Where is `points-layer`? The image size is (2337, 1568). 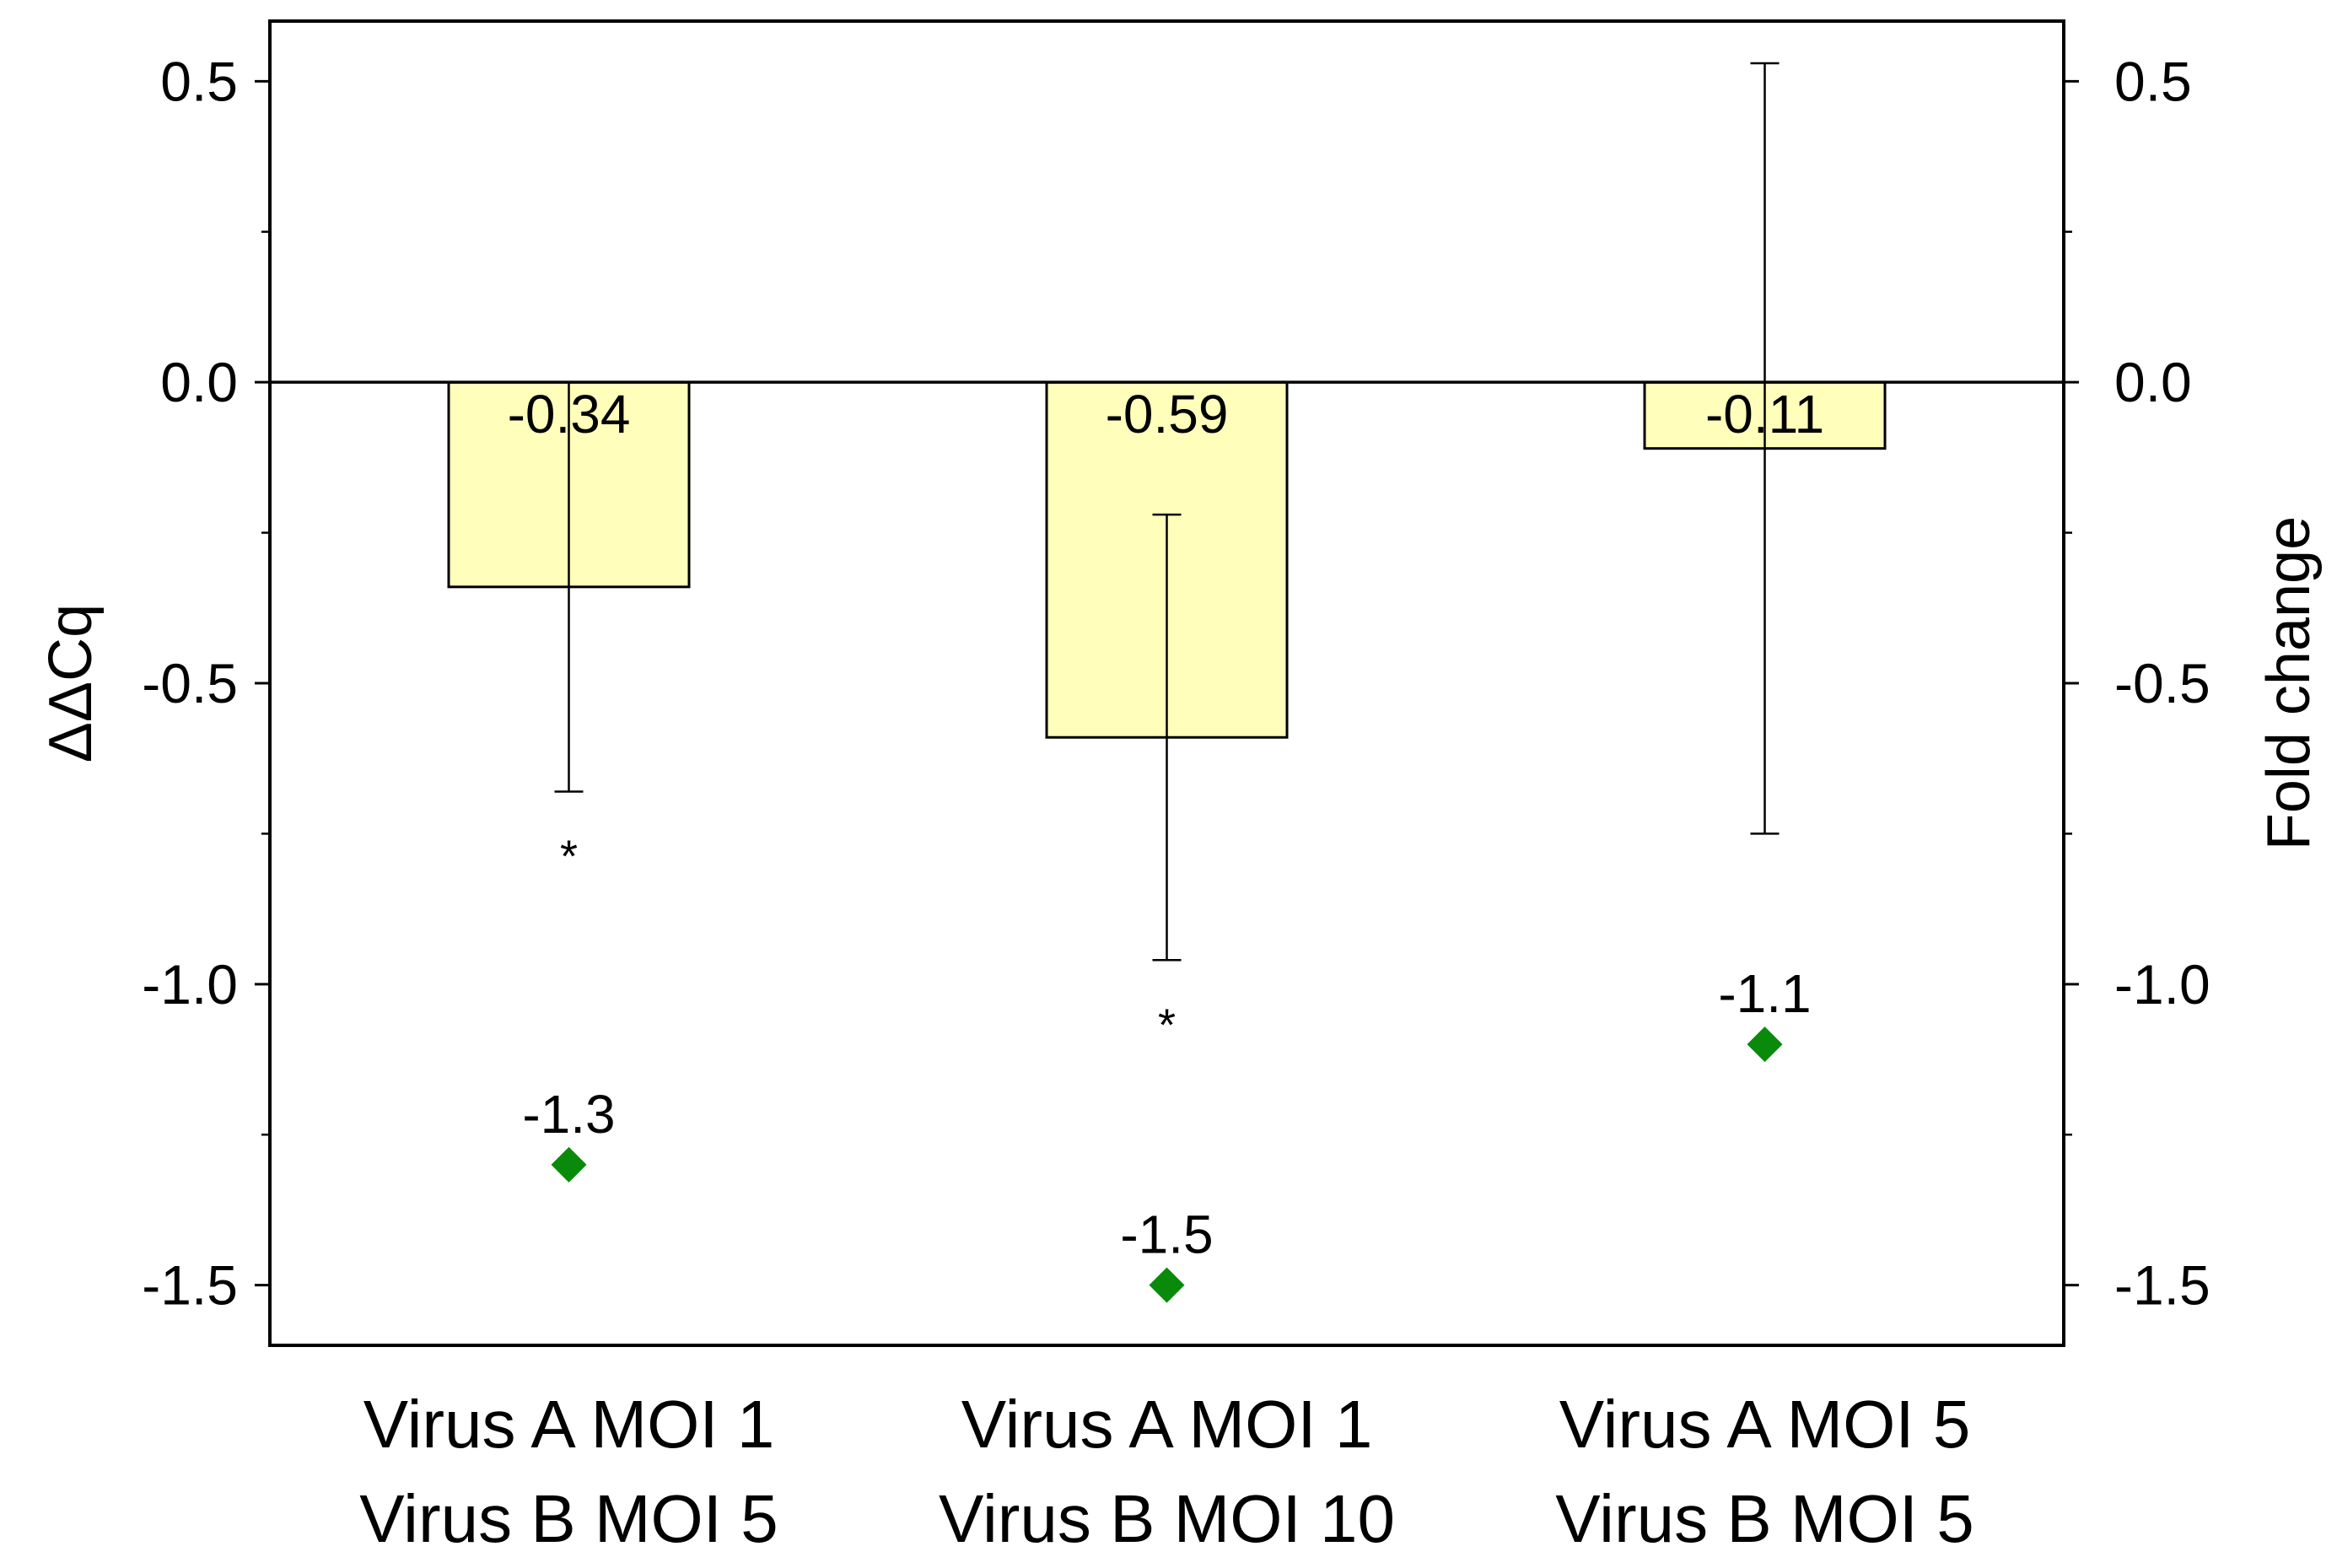
points-layer is located at coordinates (1167, 1165).